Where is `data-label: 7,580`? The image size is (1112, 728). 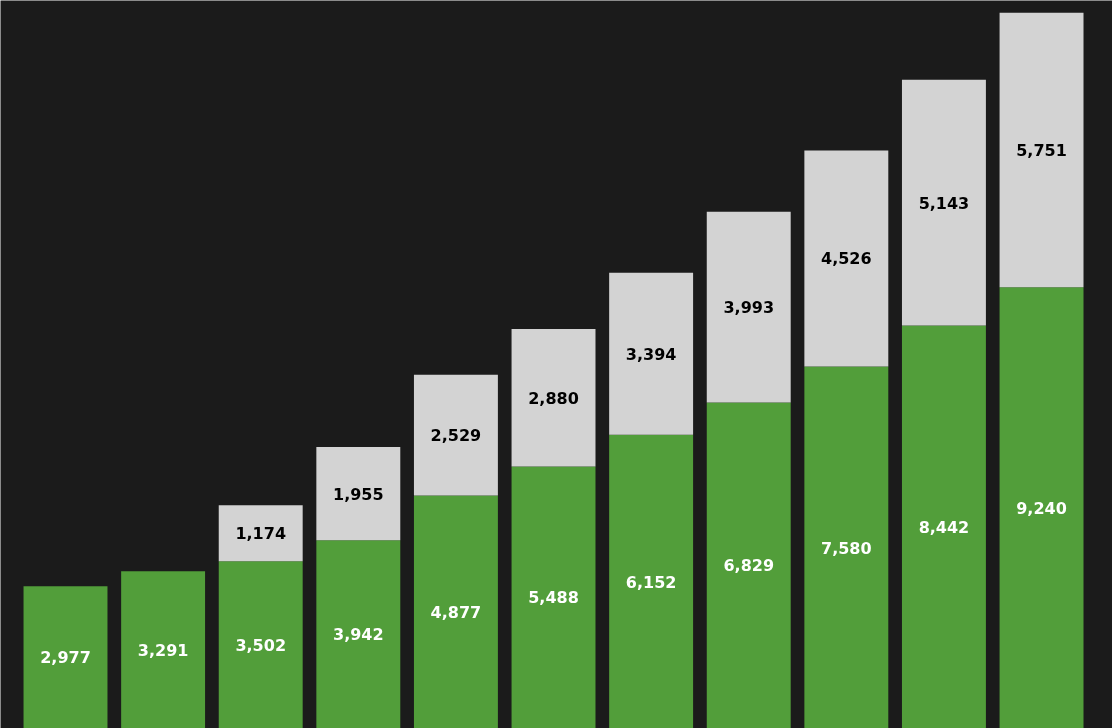
data-label: 7,580 is located at coordinates (846, 548).